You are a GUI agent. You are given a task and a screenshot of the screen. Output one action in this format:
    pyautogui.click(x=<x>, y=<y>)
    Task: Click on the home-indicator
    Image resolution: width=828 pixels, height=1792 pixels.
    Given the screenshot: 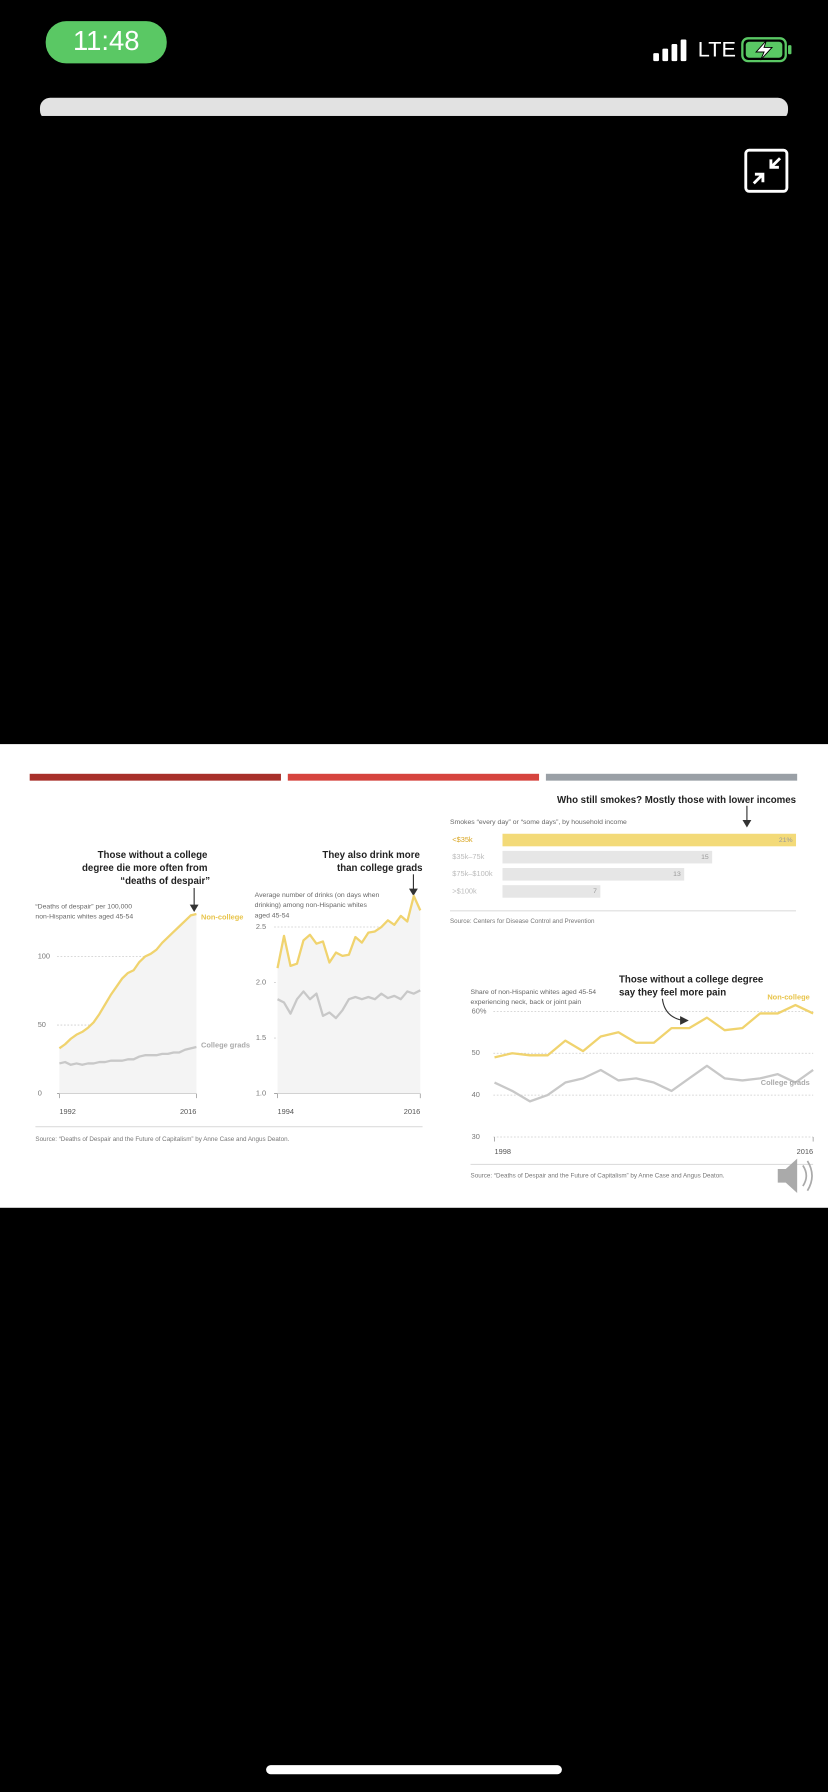 What is the action you would take?
    pyautogui.click(x=414, y=1770)
    